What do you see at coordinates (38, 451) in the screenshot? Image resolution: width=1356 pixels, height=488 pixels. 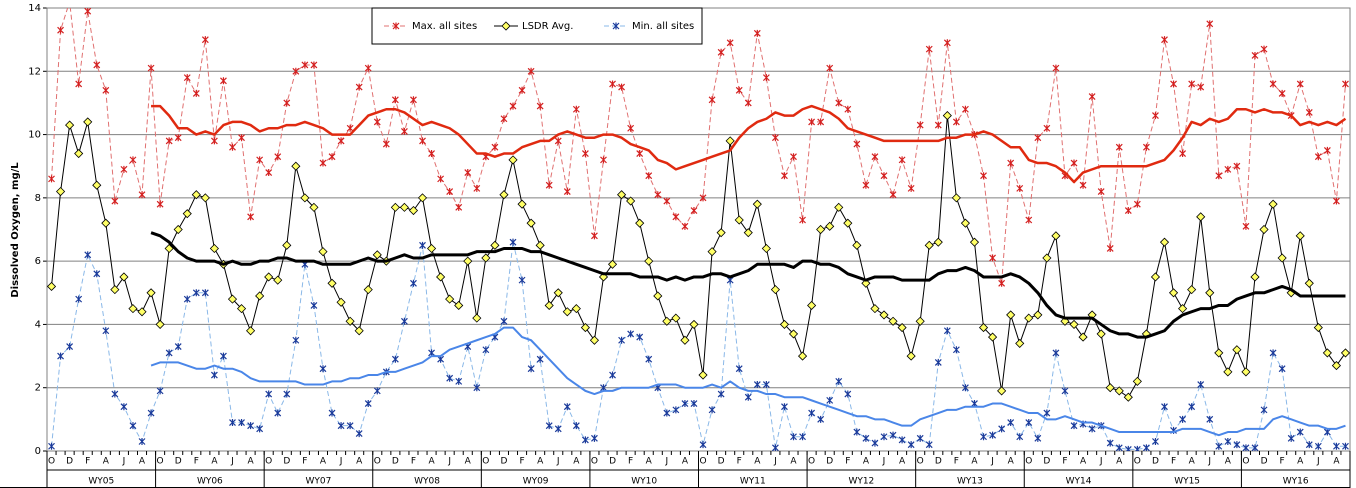 I see `y-tick-label: 0` at bounding box center [38, 451].